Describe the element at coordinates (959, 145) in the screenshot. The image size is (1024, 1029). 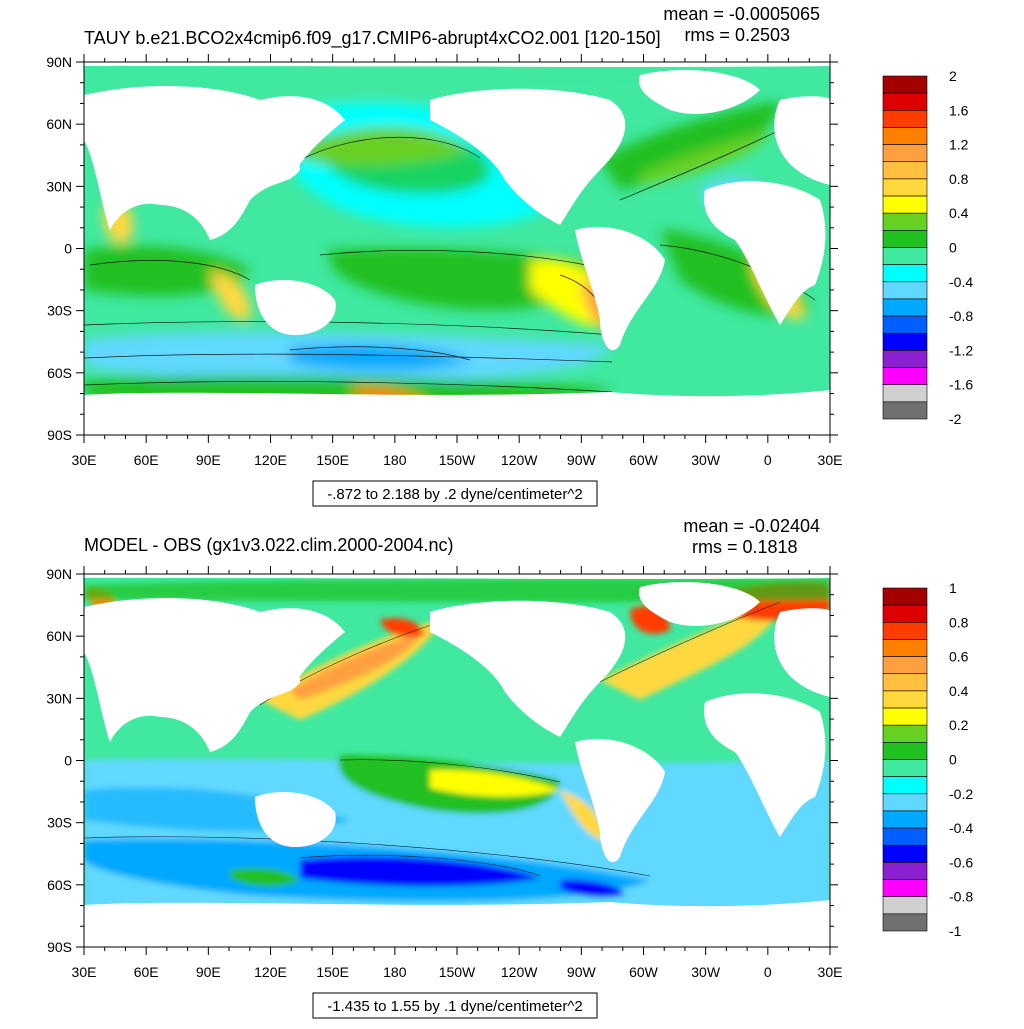
I see `colorbar-label: 1.2` at that location.